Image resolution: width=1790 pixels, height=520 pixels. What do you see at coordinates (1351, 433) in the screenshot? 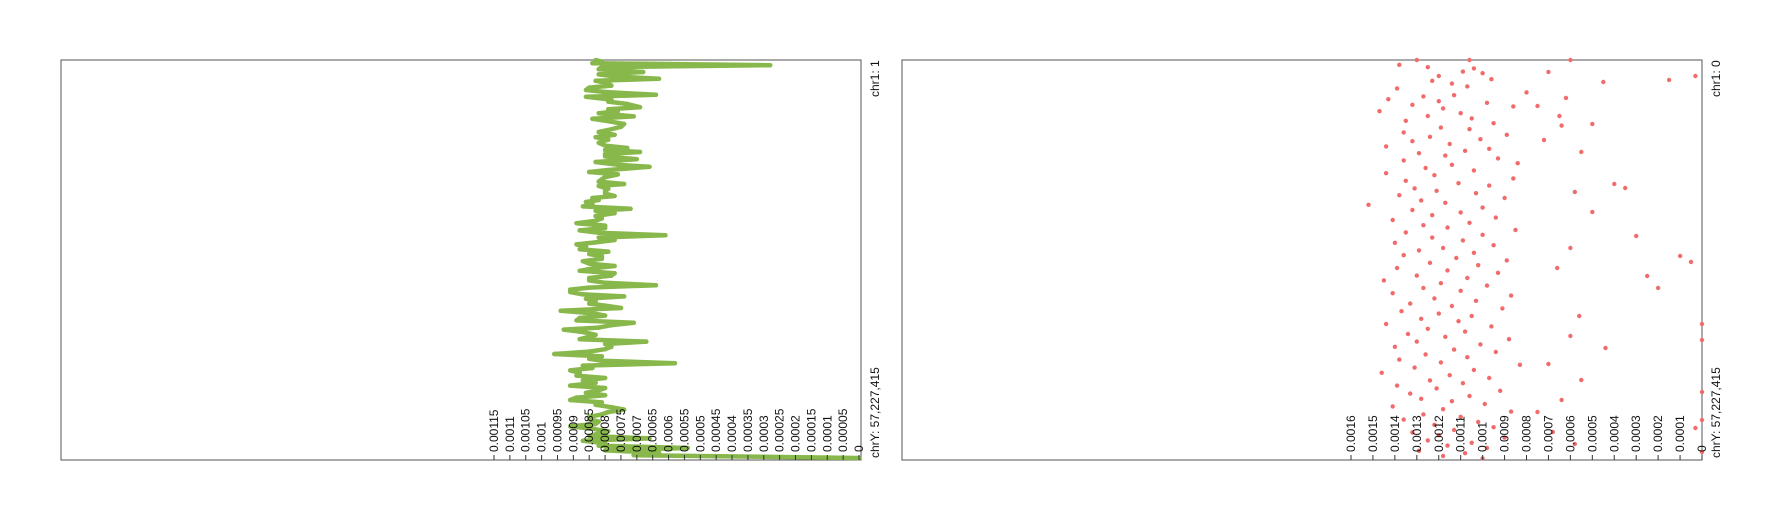
I see `x-tick-label: 0.0016` at bounding box center [1351, 433].